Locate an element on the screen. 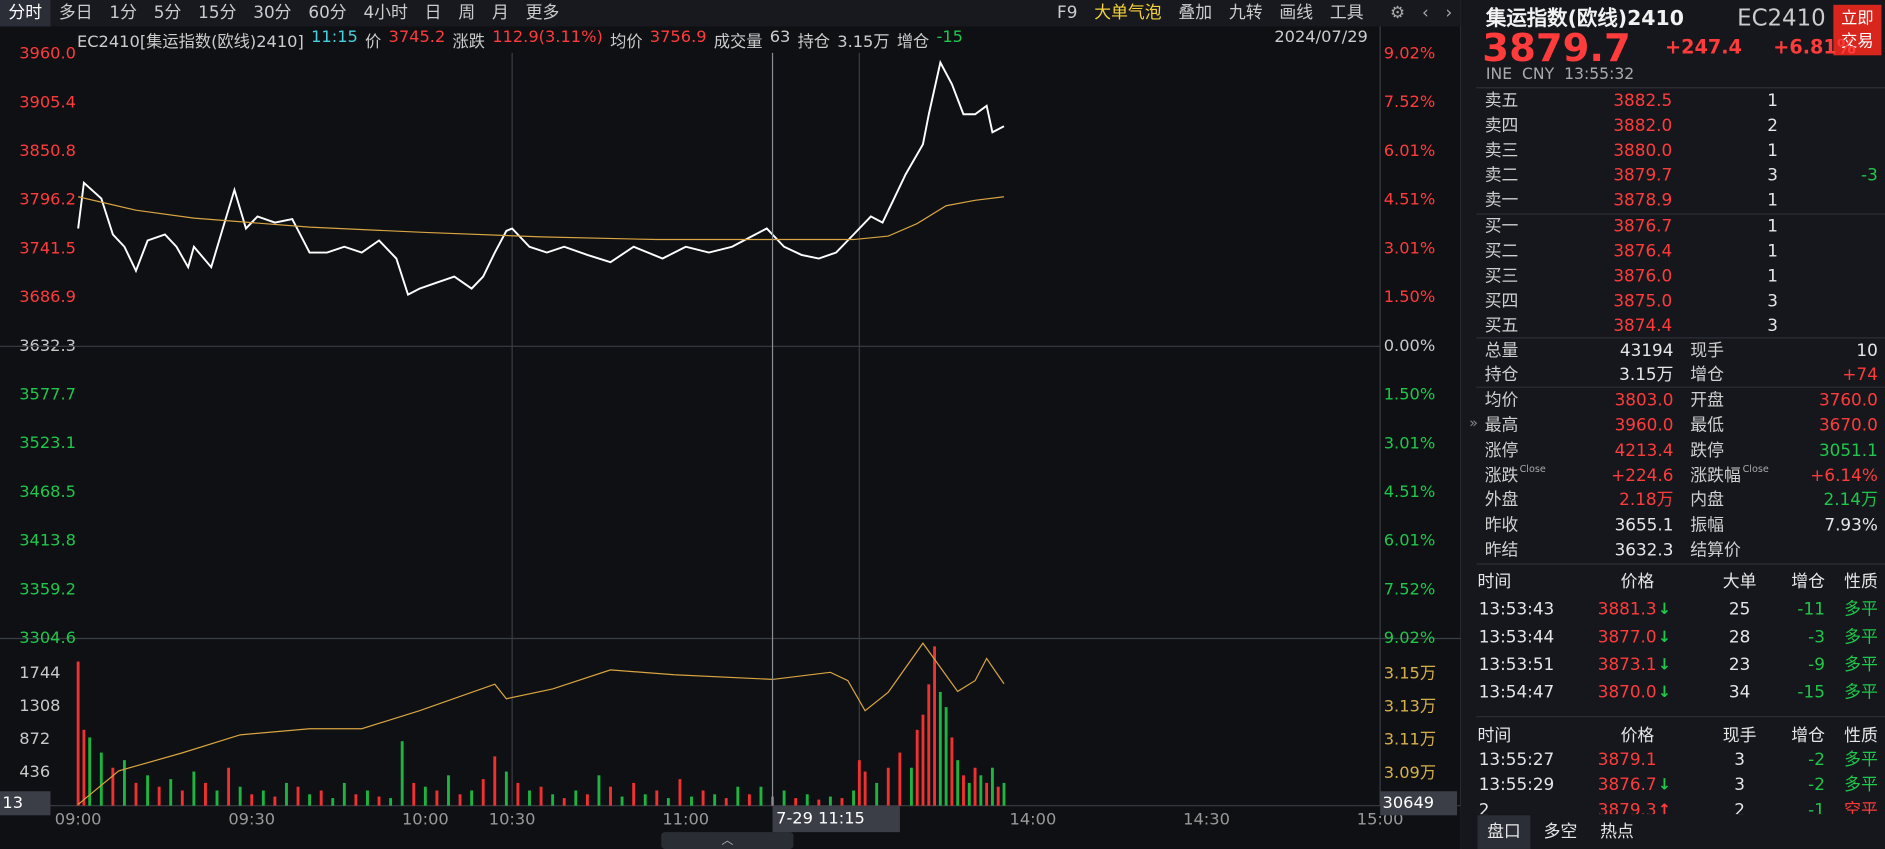  y2-tick-label: 3.09万 is located at coordinates (1410, 772).